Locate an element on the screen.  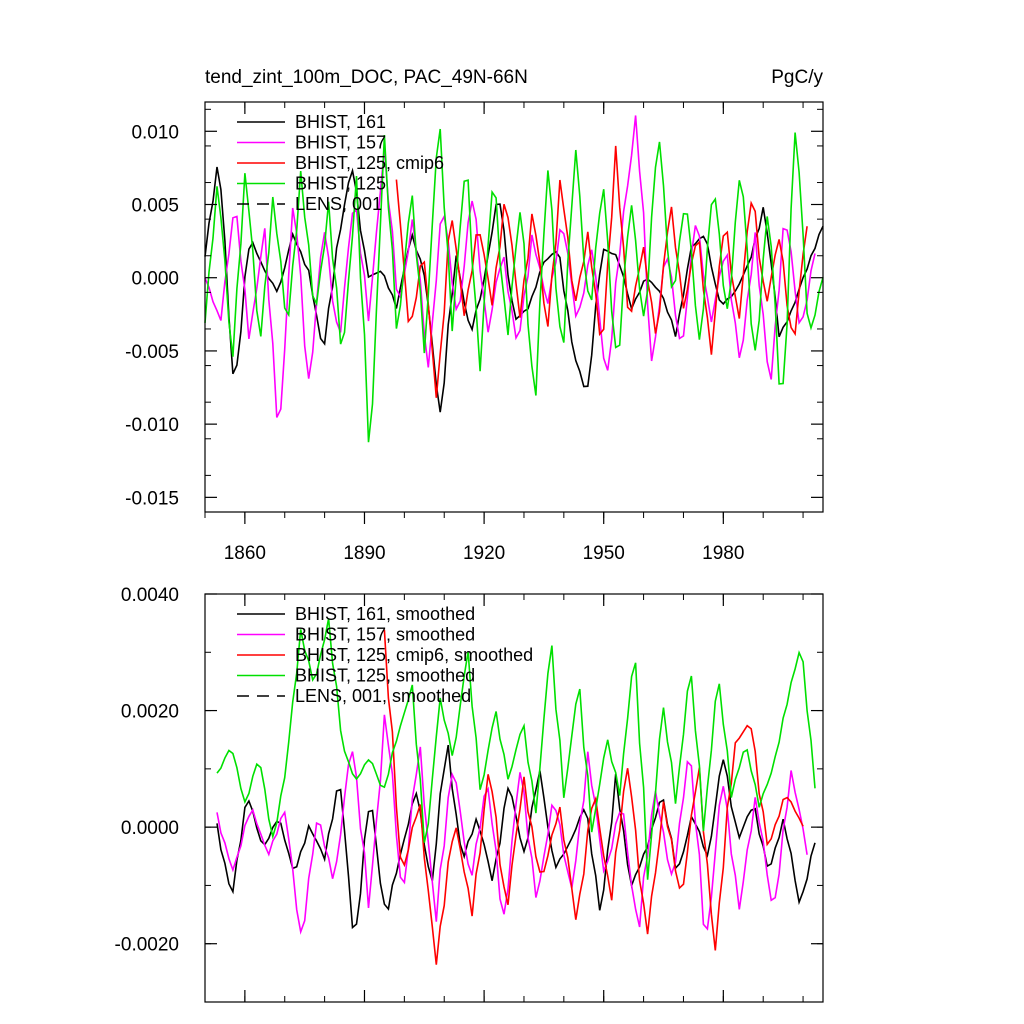
legend-label: BHIST, 157, smoothed is located at coordinates (385, 635).